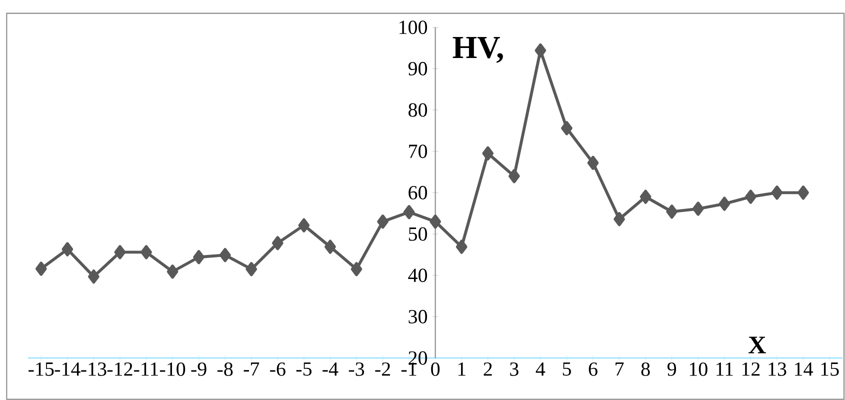  I want to click on x-tick-label: 3, so click(514, 369).